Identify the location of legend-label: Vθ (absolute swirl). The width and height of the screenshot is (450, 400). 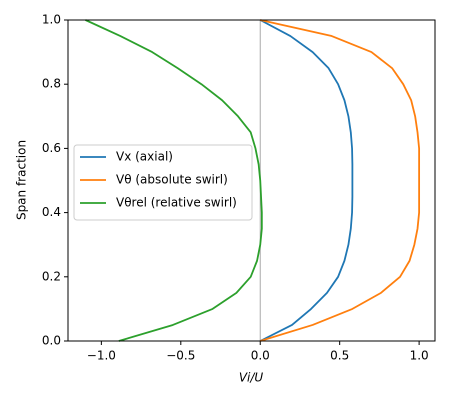
(172, 180).